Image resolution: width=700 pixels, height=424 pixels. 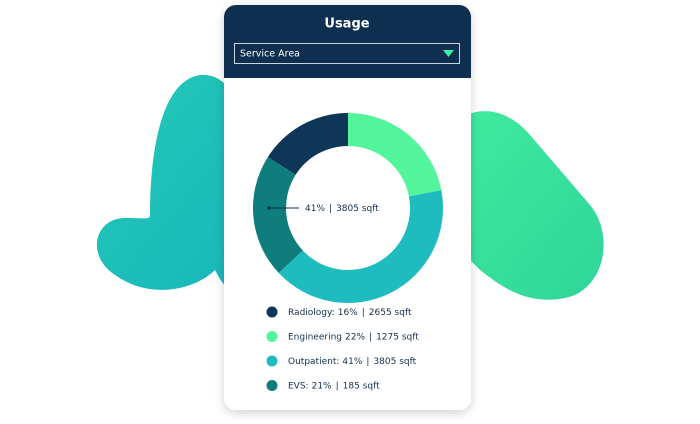 What do you see at coordinates (322, 386) in the screenshot?
I see `legend-percent: 21%` at bounding box center [322, 386].